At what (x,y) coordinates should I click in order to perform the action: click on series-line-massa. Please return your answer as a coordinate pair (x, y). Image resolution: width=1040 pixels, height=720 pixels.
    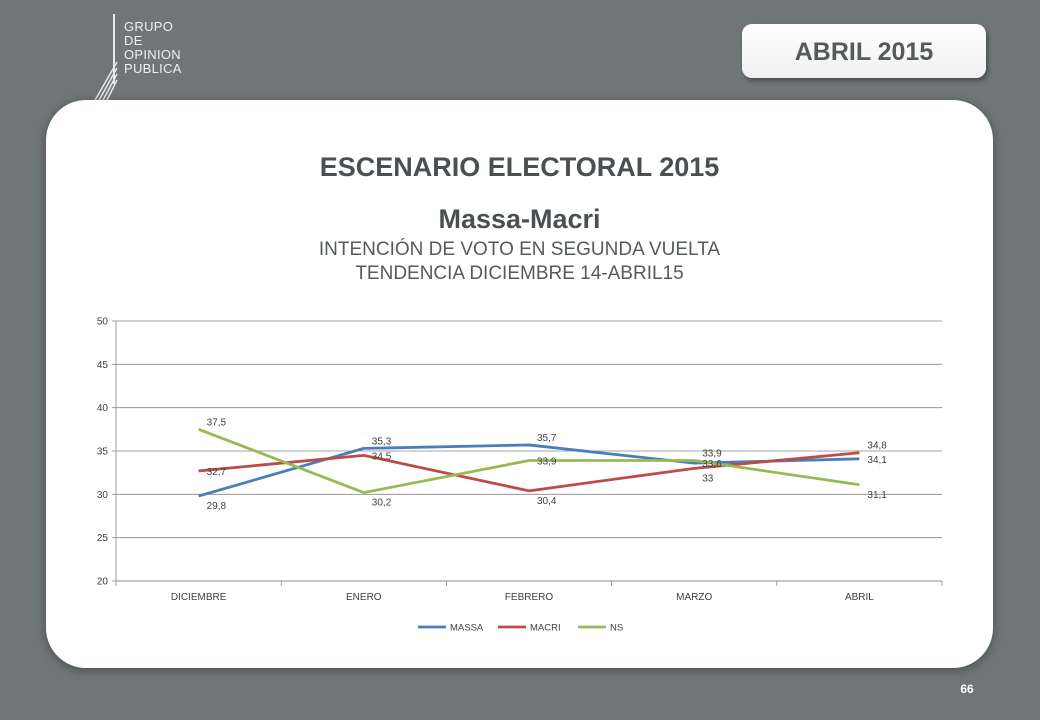
    Looking at the image, I should click on (529, 470).